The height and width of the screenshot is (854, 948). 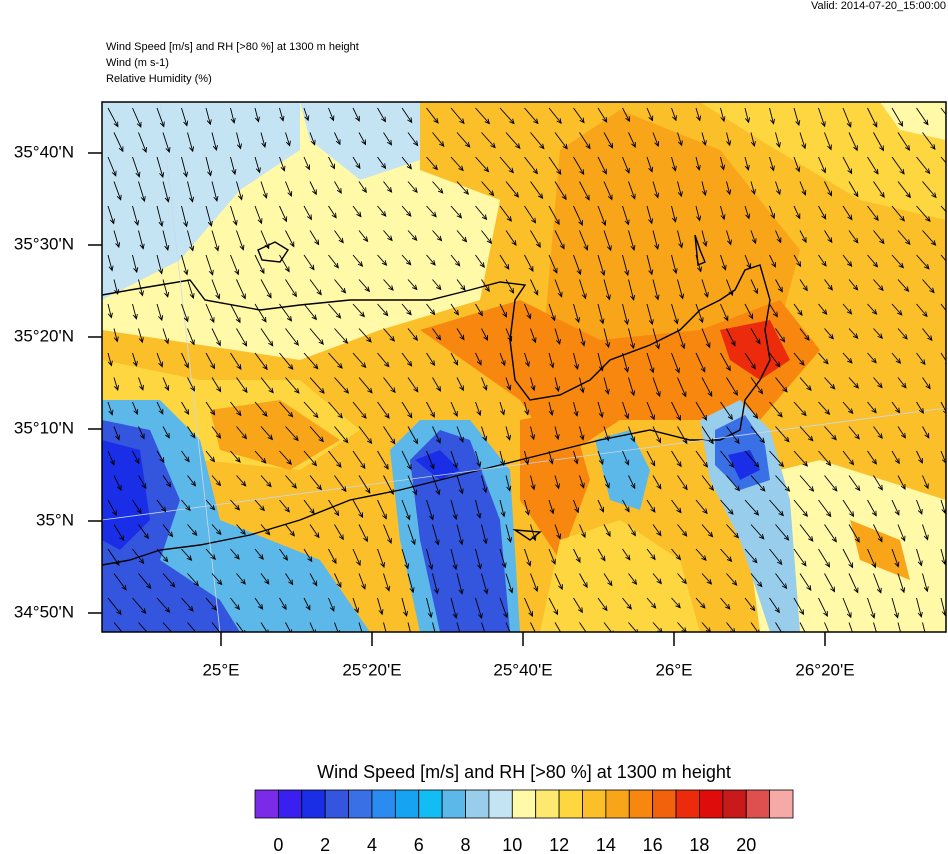 I want to click on colorbar-label: 18, so click(x=699, y=844).